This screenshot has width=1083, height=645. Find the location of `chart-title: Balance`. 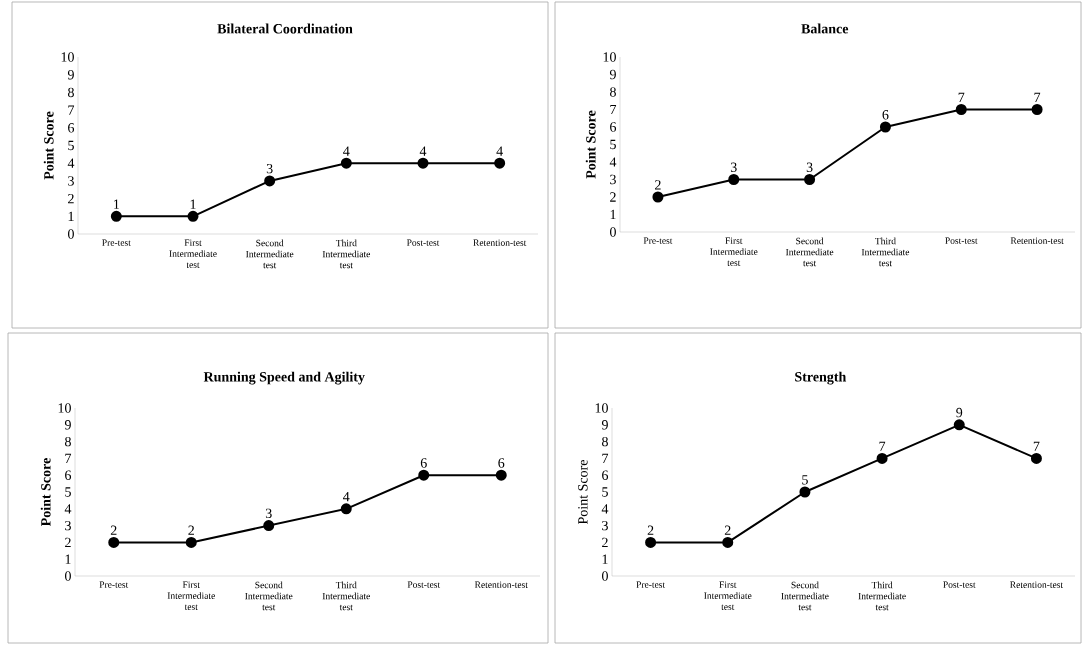

chart-title: Balance is located at coordinates (825, 28).